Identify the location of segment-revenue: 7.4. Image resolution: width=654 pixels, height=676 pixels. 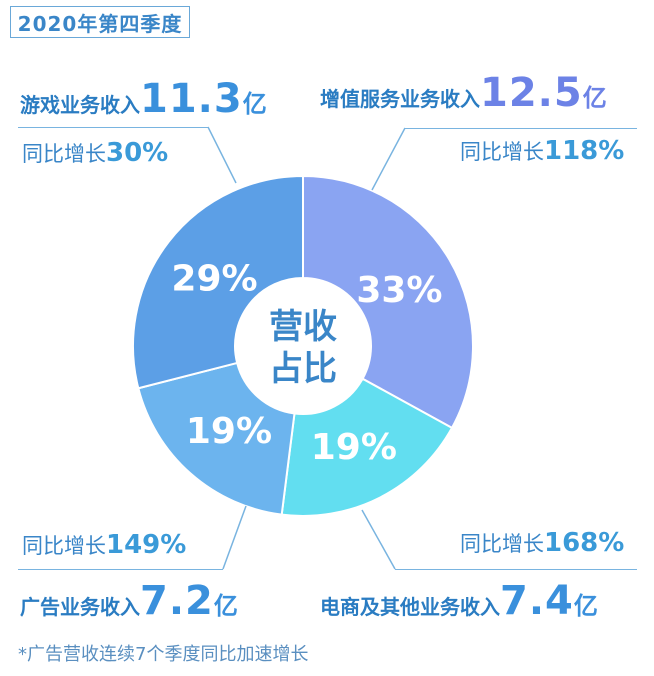
(537, 601).